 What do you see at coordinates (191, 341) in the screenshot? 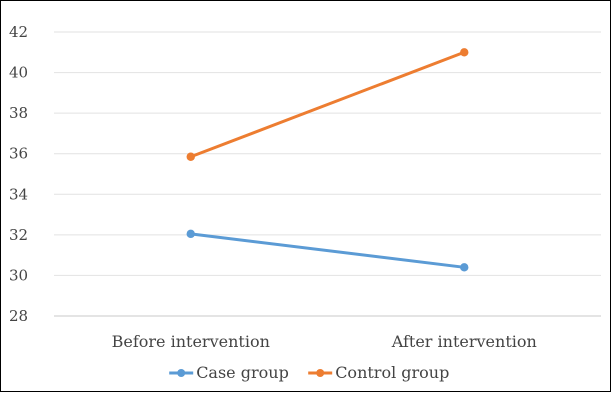
I see `x-category-label: Before intervention` at bounding box center [191, 341].